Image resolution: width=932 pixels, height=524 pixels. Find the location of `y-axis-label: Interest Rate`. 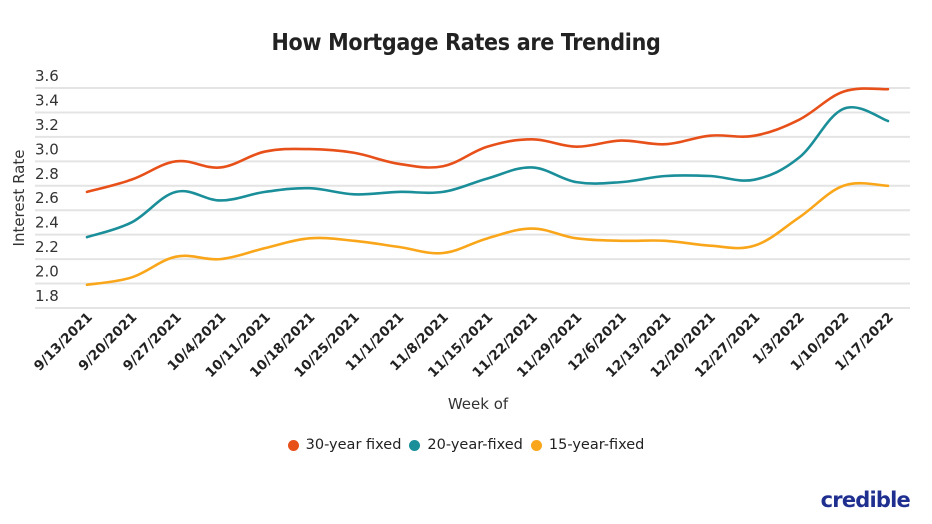

y-axis-label: Interest Rate is located at coordinates (19, 198).